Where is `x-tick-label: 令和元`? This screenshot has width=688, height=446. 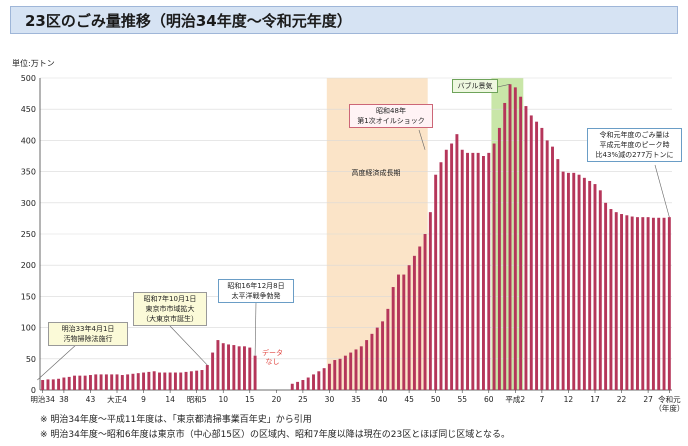 x-tick-label: 令和元 is located at coordinates (669, 399).